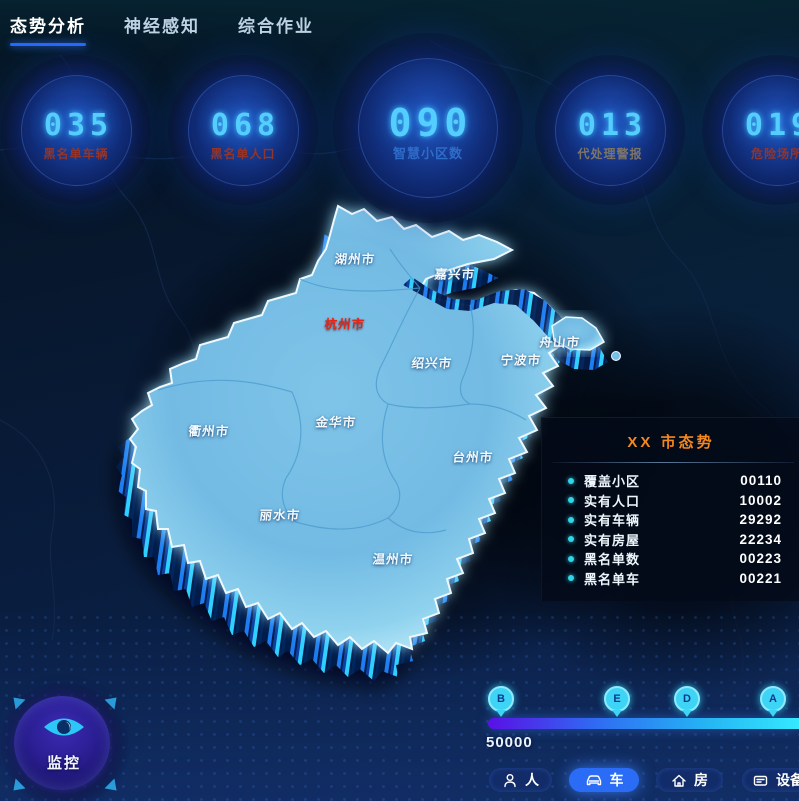 The image size is (799, 801). Describe the element at coordinates (604, 780) in the screenshot. I see `filter-tab-vehicle: 车` at that location.